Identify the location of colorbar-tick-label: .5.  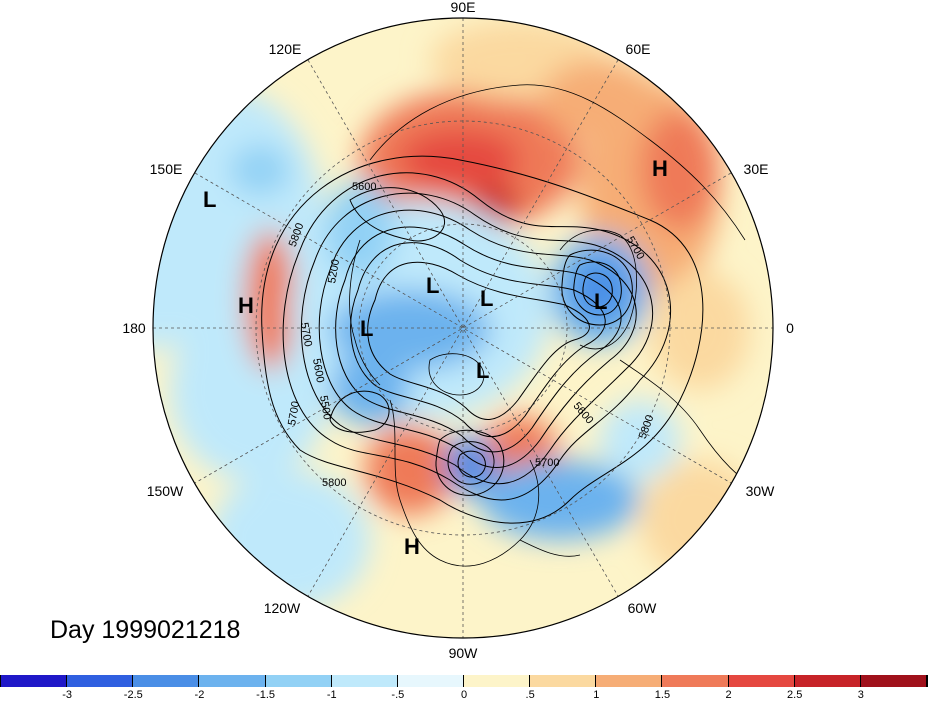
(530, 695).